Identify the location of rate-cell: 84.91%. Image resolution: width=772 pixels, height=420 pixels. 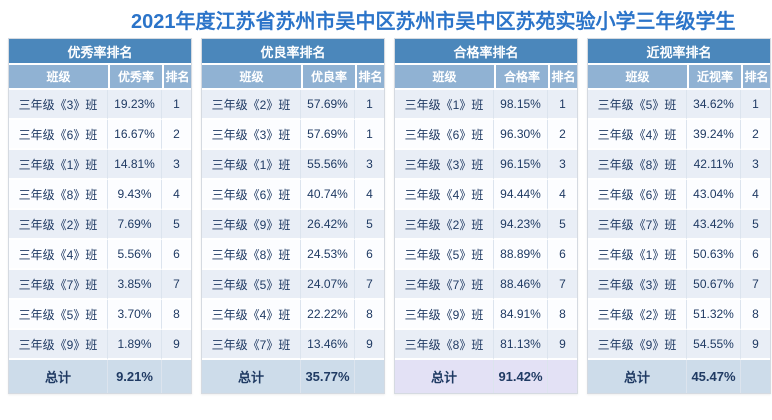
(521, 315).